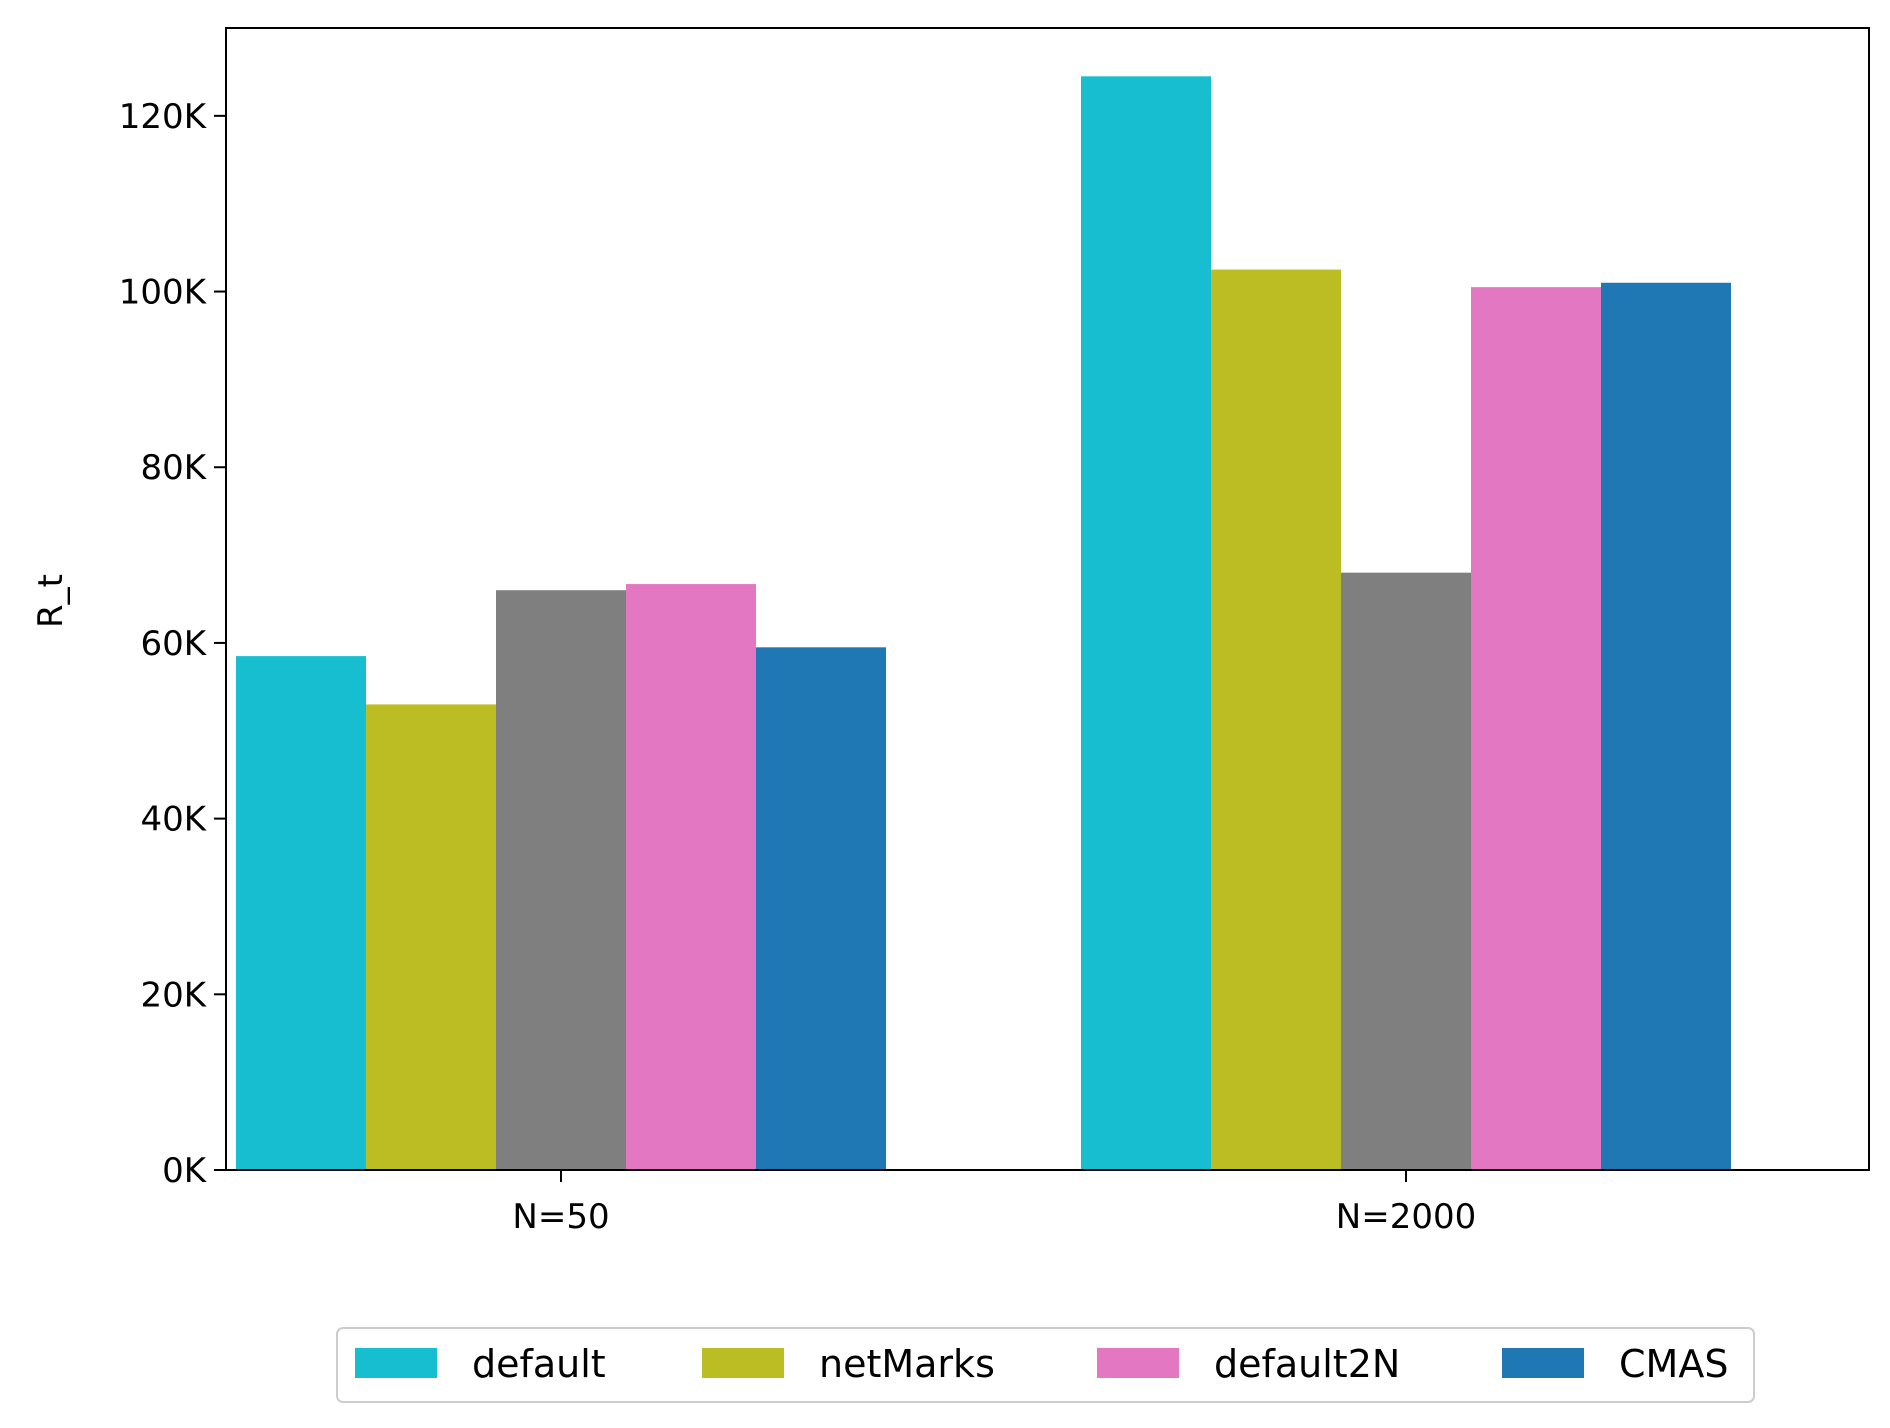 This screenshot has width=1890, height=1428. I want to click on y-axis: 0K 20K 40K 60K 80K 100K 120K, so click(172, 644).